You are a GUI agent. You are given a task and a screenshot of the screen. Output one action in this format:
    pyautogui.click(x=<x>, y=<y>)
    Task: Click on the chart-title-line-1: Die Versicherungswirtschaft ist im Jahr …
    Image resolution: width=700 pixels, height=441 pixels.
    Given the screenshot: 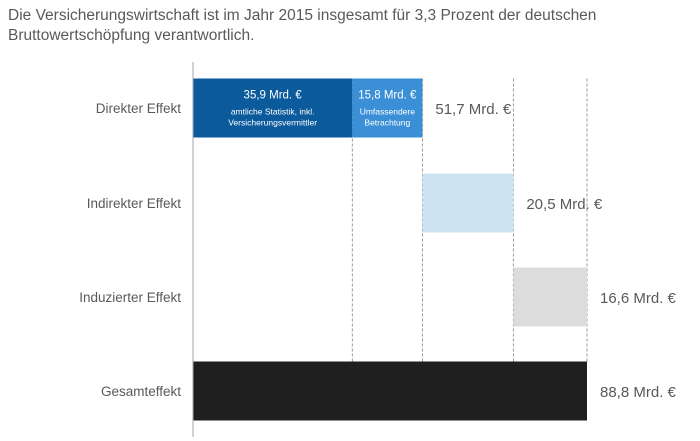 What is the action you would take?
    pyautogui.click(x=302, y=15)
    